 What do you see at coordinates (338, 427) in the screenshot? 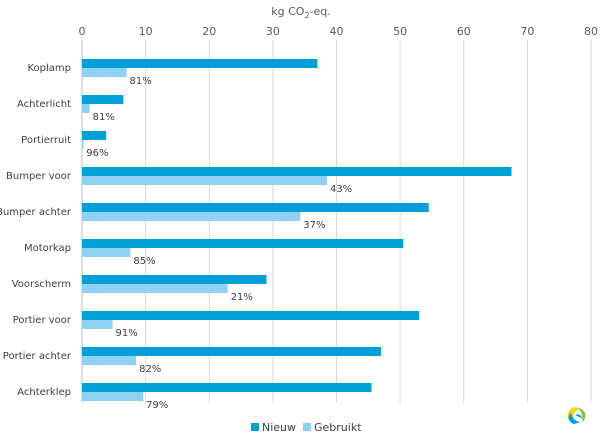
I see `legend-label-gebruikt: Gebruikt` at bounding box center [338, 427].